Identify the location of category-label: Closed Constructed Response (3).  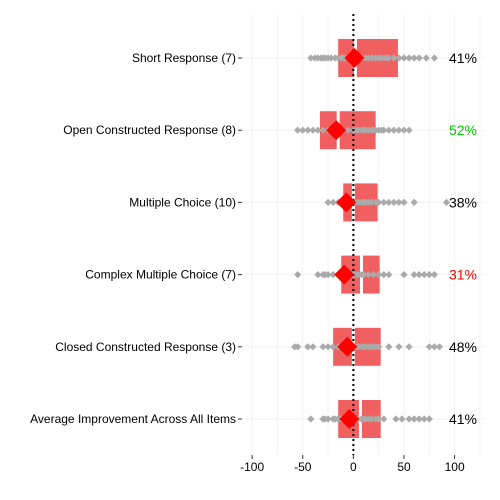
(145, 347).